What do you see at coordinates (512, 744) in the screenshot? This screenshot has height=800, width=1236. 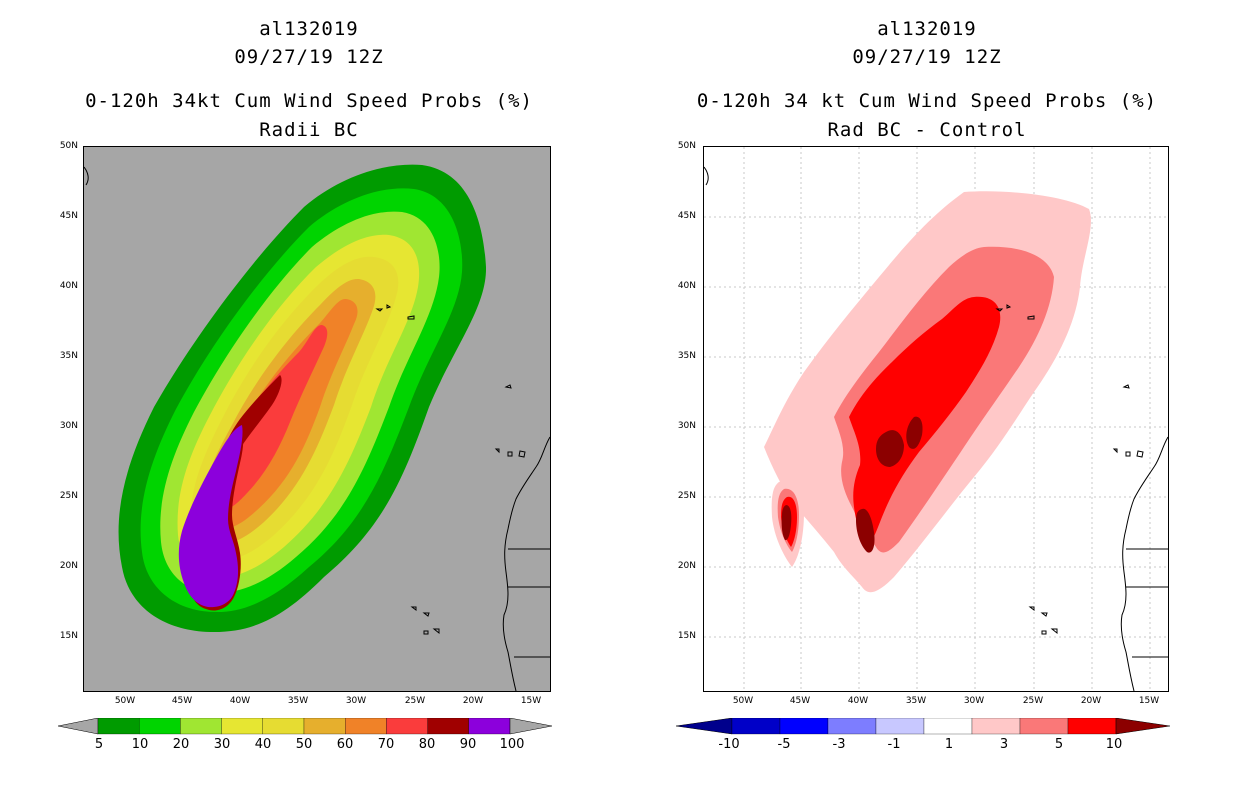 I see `colorbar-label: 100` at bounding box center [512, 744].